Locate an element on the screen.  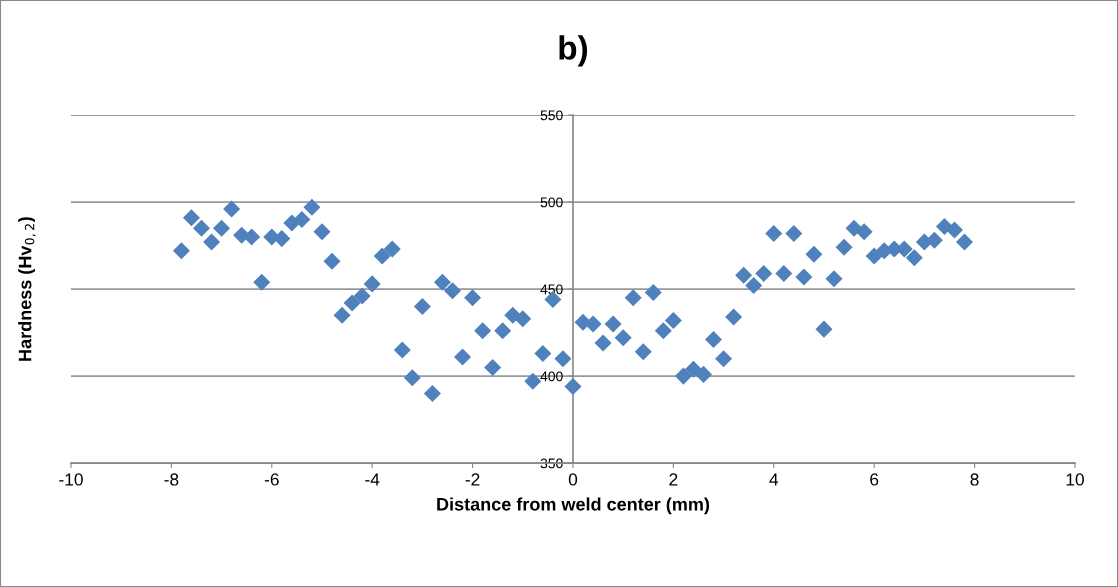
x-tick-label: 10 is located at coordinates (1075, 479).